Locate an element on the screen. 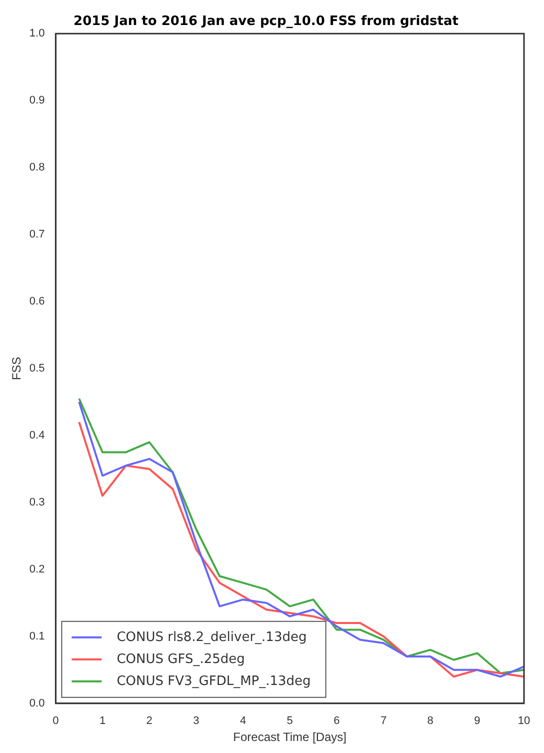  y-tick-label: 0.1 is located at coordinates (37, 636).